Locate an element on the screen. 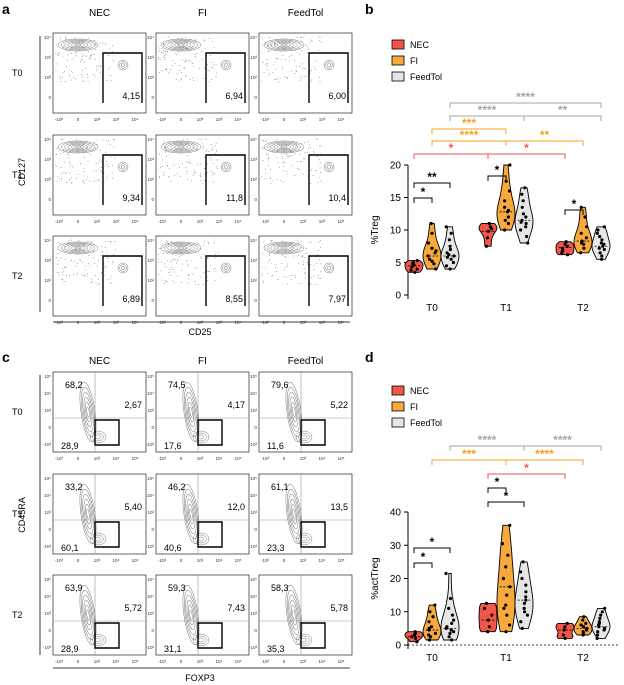 This screenshot has width=624, height=685. panel-c-gate-value: 5,78 is located at coordinates (339, 608).